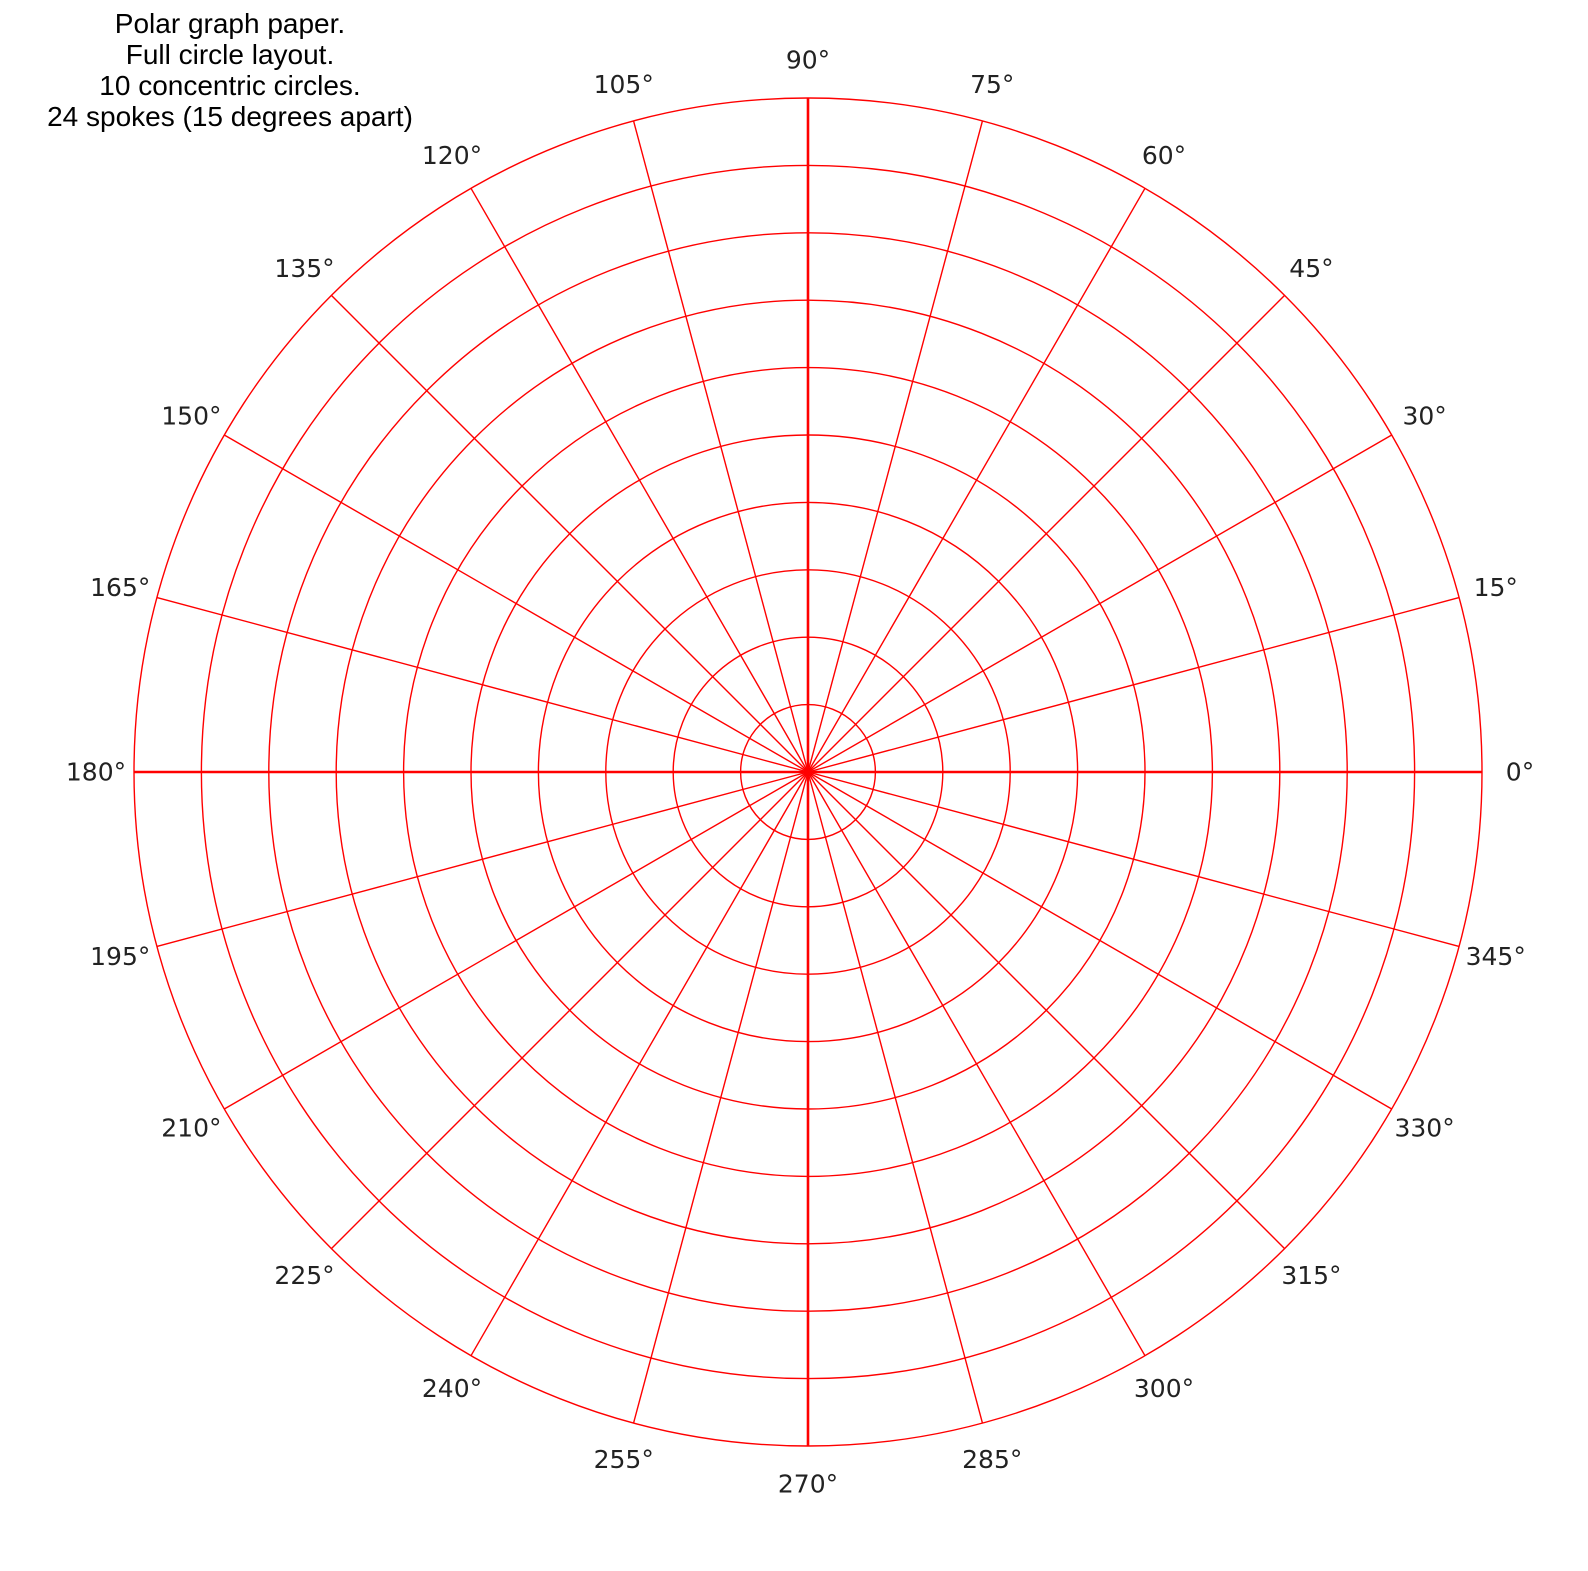 The image size is (1588, 1571). I want to click on angle-label-150: 150°, so click(191, 416).